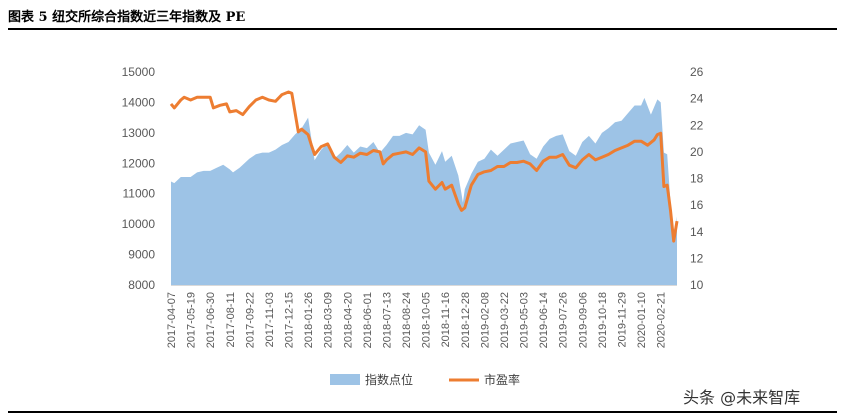 The width and height of the screenshot is (845, 419). What do you see at coordinates (348, 320) in the screenshot?
I see `x-tick-label: 2018-04-20` at bounding box center [348, 320].